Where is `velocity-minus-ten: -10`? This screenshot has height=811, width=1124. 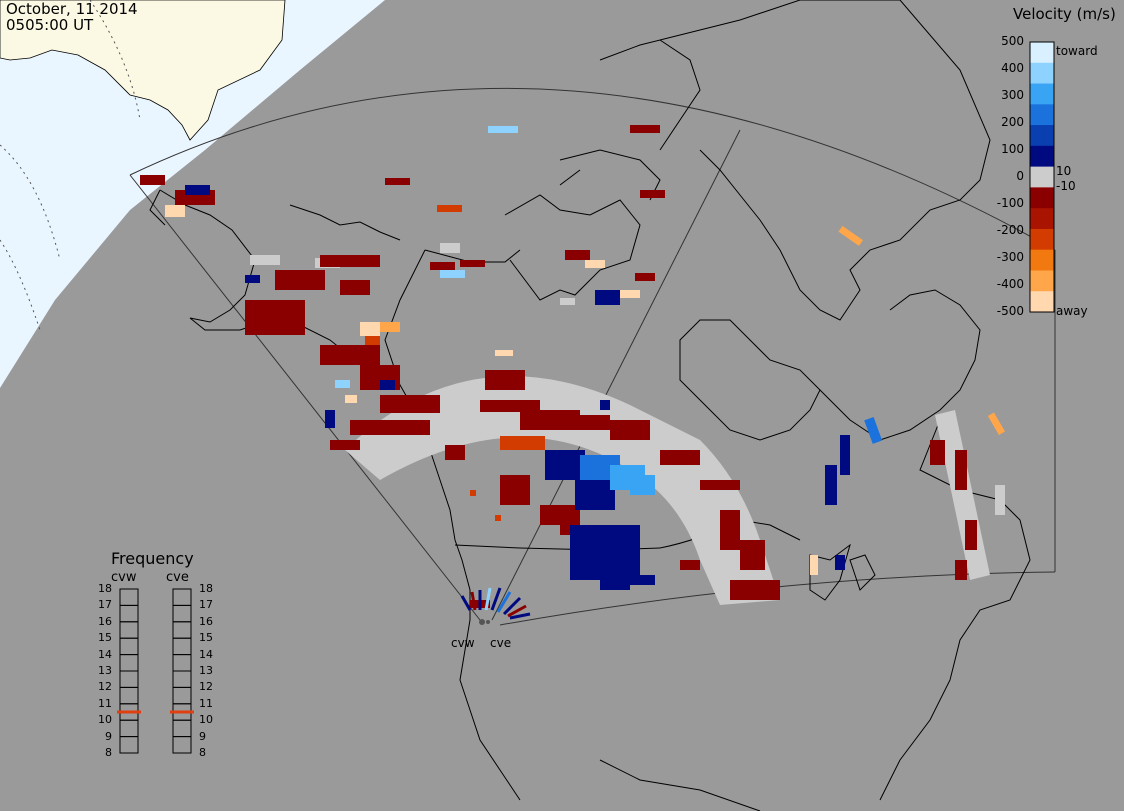 velocity-minus-ten: -10 is located at coordinates (1066, 186).